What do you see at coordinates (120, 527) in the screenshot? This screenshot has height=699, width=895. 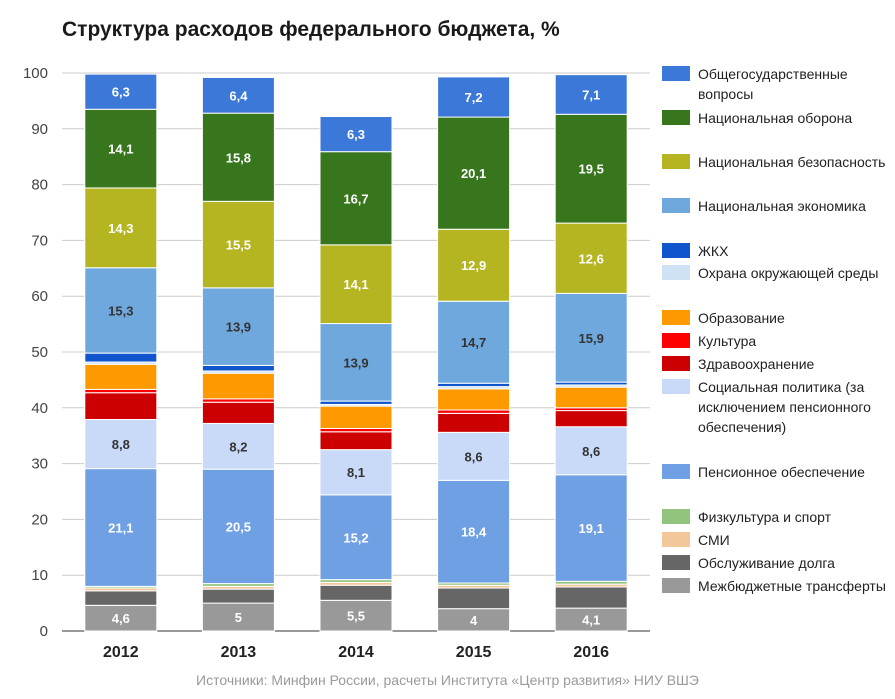 I see `data-label: 21,1` at bounding box center [120, 527].